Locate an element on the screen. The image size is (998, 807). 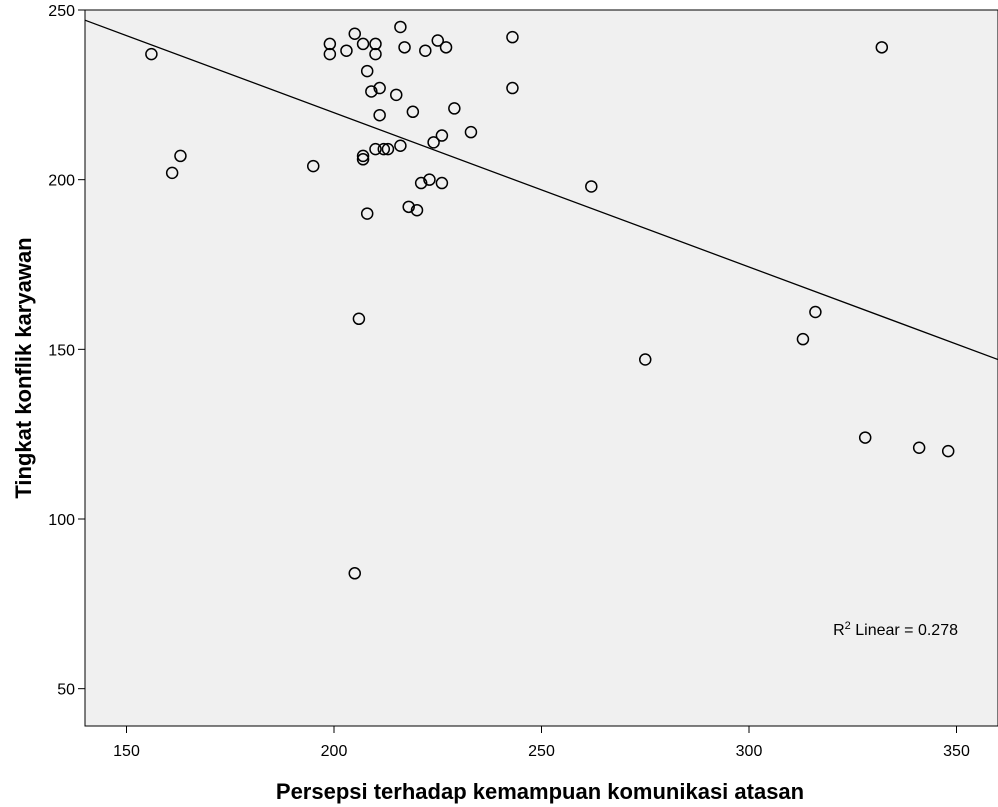
x-tick-label: 350 is located at coordinates (956, 751).